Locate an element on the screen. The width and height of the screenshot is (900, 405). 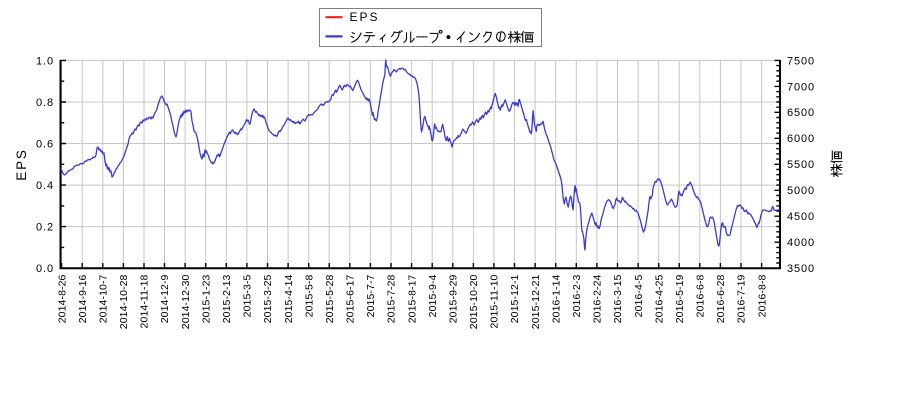
svg-text: 2015-11-10 is located at coordinates (495, 301).